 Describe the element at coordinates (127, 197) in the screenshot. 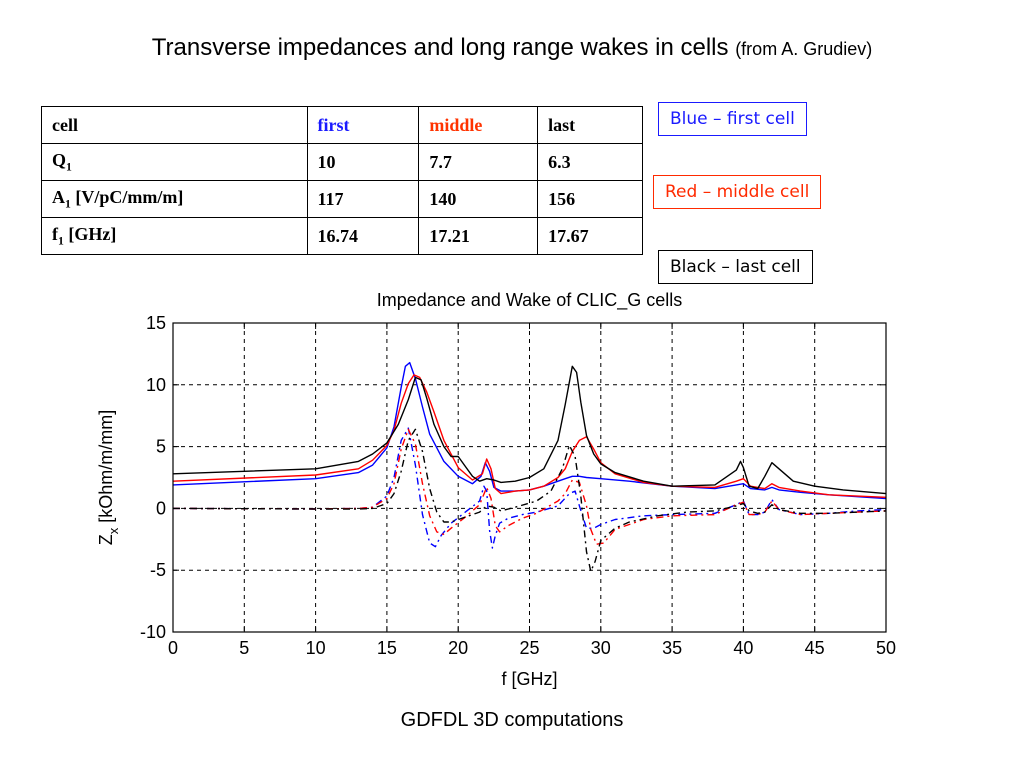

I see `row-label-unit: [V/pC/mm/m]` at that location.